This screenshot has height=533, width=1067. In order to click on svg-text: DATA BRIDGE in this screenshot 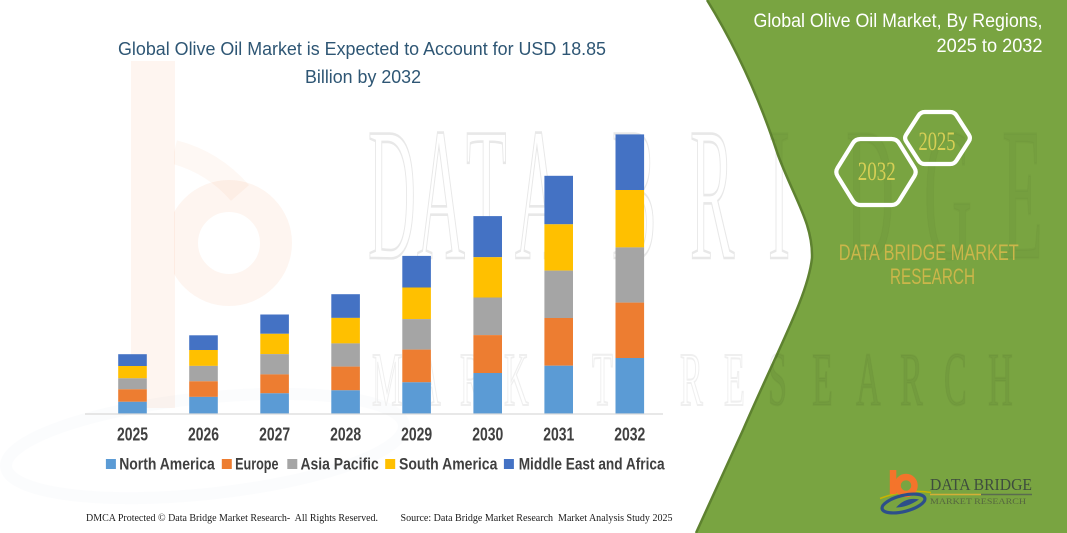, I will do `click(981, 484)`.